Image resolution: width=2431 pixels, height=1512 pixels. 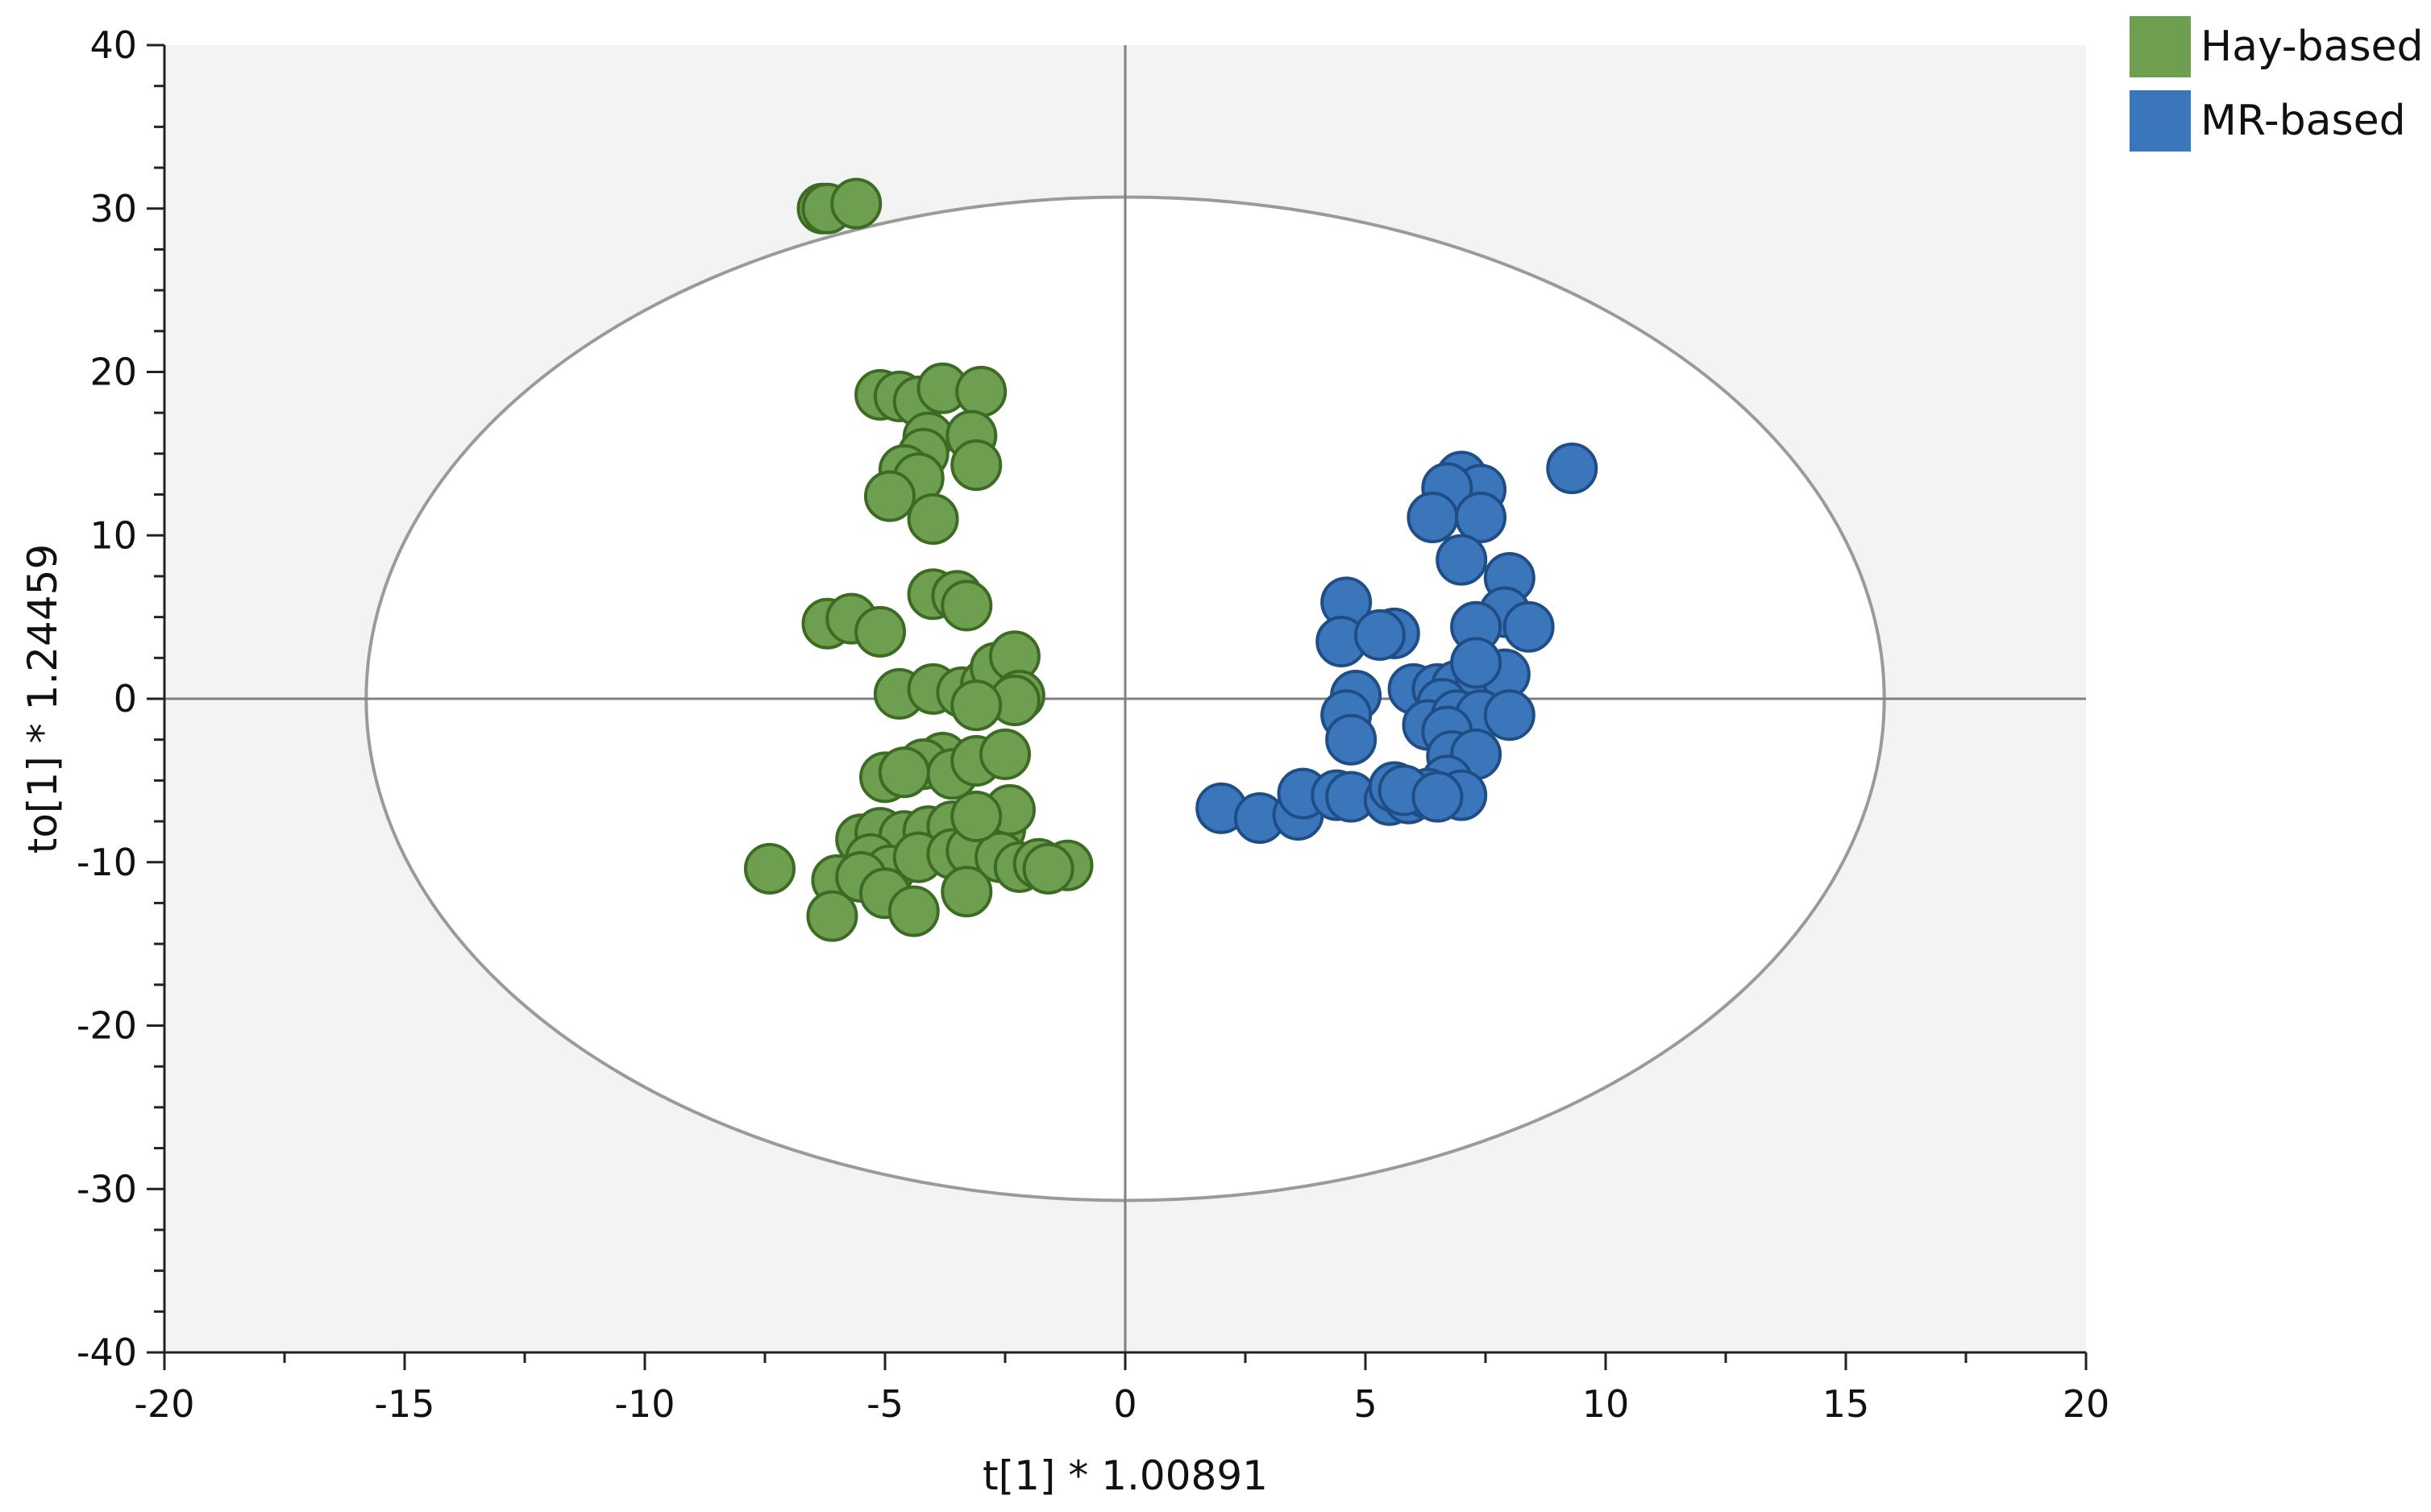 What do you see at coordinates (918, 559) in the screenshot?
I see `series-hay-based` at bounding box center [918, 559].